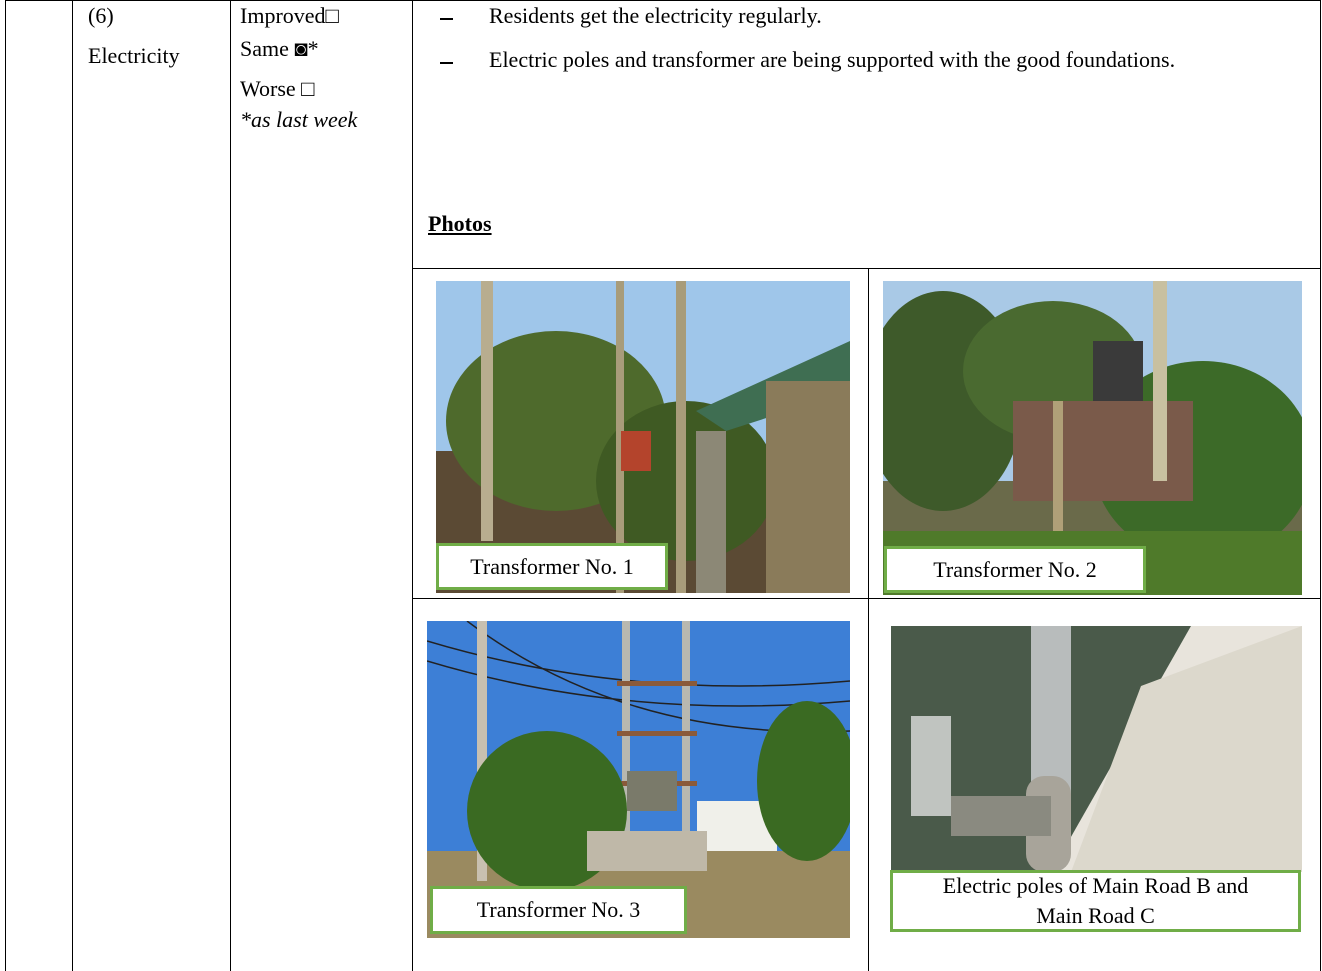  Describe the element at coordinates (460, 223) in the screenshot. I see `photos-heading: Photos` at that location.